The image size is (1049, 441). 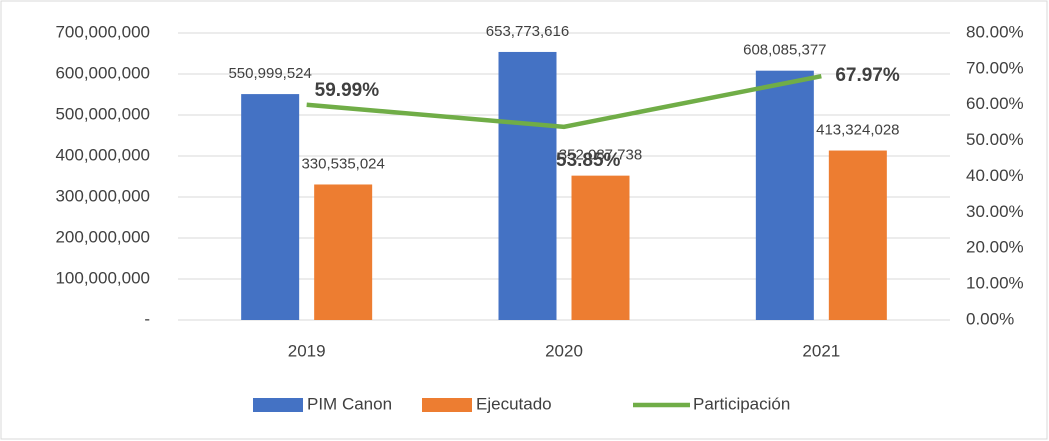 I want to click on x-tick-label: 2021, so click(x=821, y=350).